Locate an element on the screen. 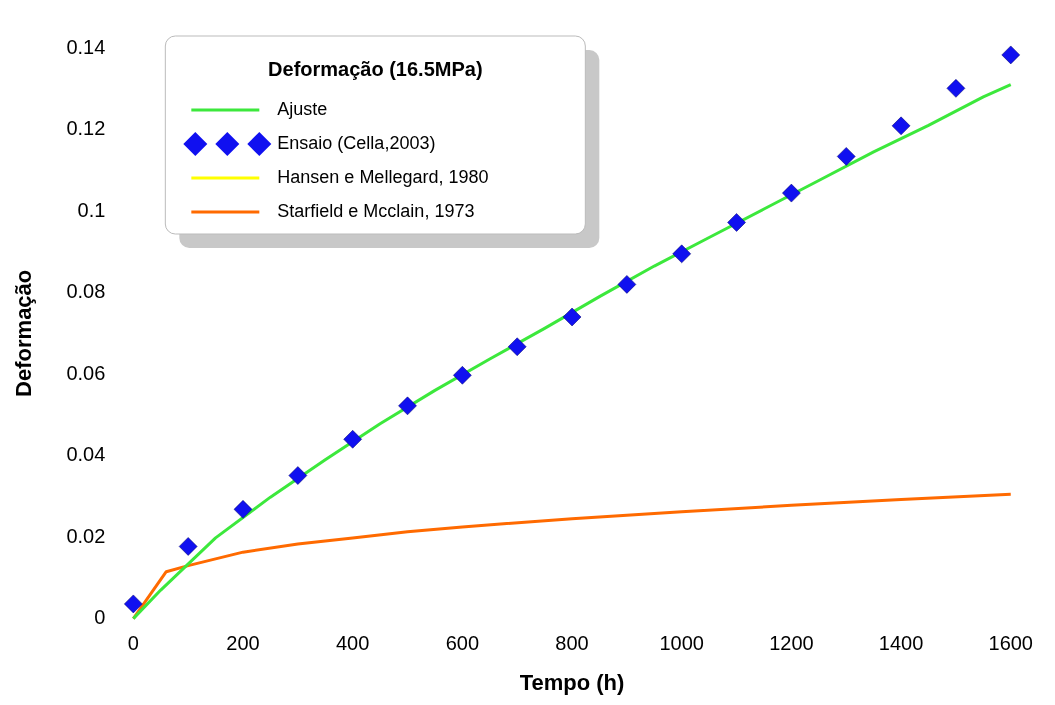  y-tick-label: 0.08 is located at coordinates (86, 291).